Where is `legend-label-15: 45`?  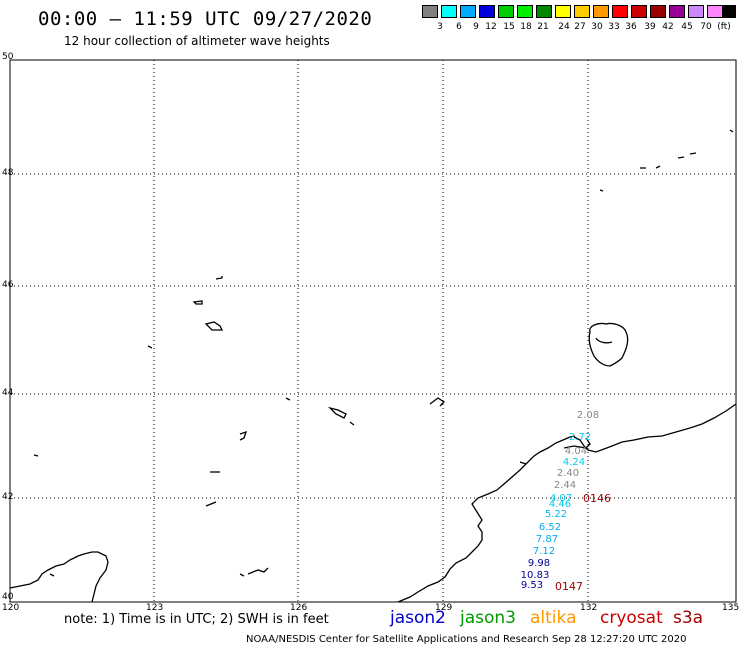 legend-label-15: 45 is located at coordinates (687, 27).